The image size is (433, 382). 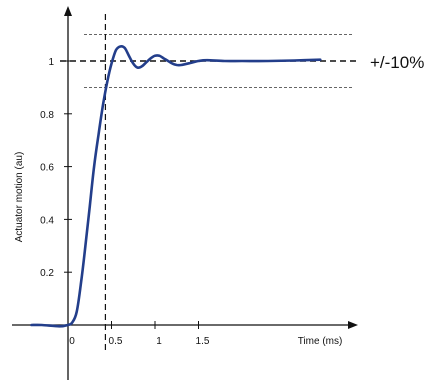 What do you see at coordinates (47, 115) in the screenshot?
I see `y-tick-label: 0.8` at bounding box center [47, 115].